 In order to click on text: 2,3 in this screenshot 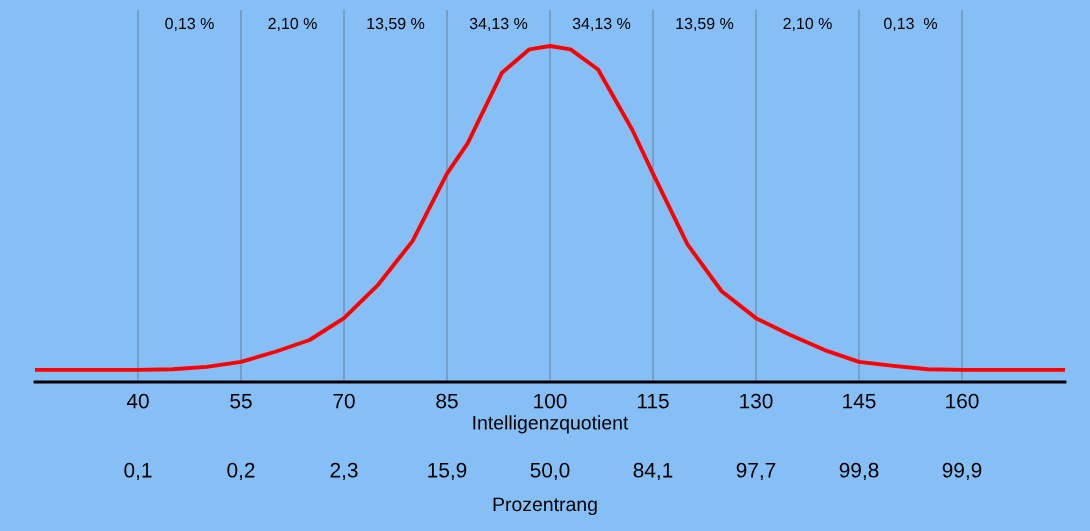, I will do `click(344, 471)`.